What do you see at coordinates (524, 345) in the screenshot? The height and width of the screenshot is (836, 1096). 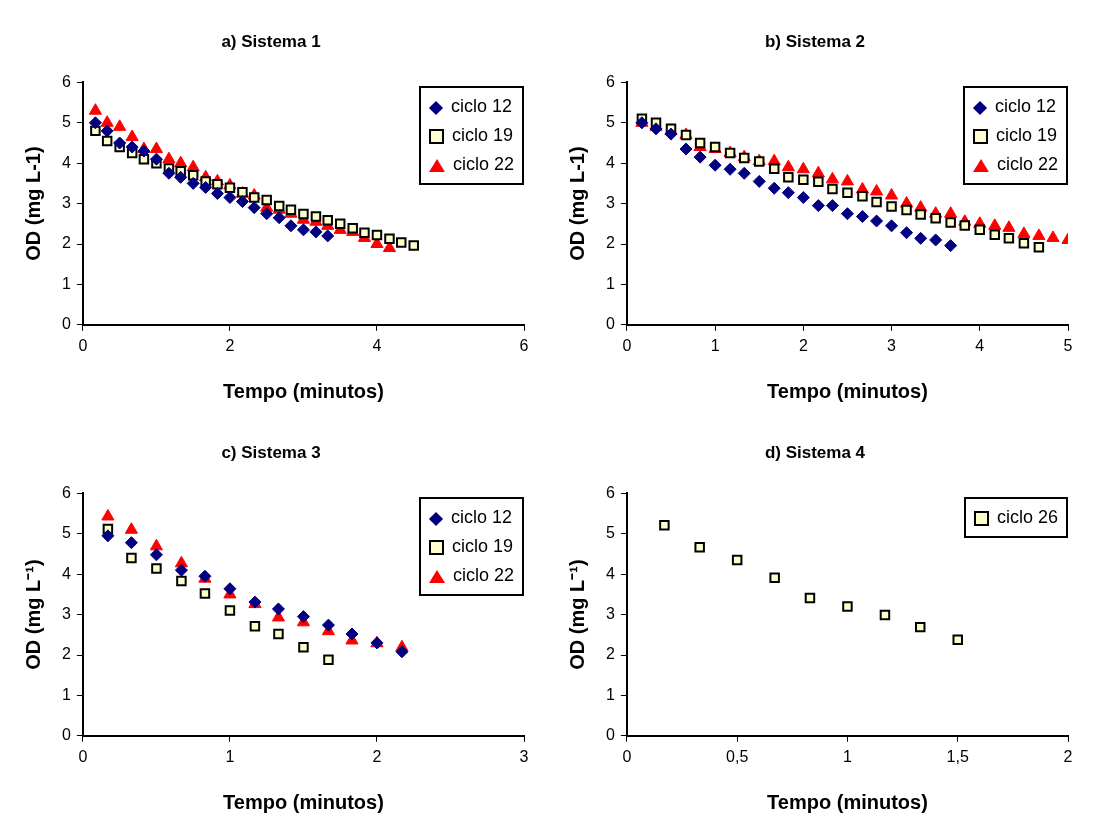 I see `x-tick-label: 6` at bounding box center [524, 345].